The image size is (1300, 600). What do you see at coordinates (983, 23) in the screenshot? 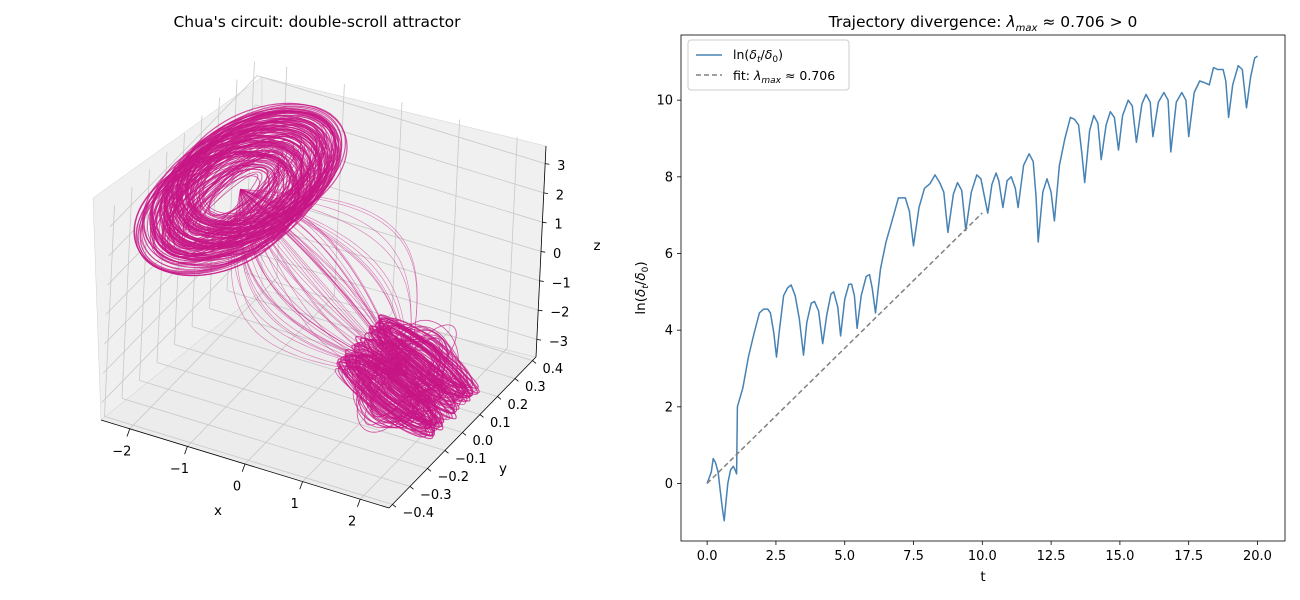
I see `divergence-title: Trajectory divergence: λmax ≈ 0.706 > 0` at bounding box center [983, 23].